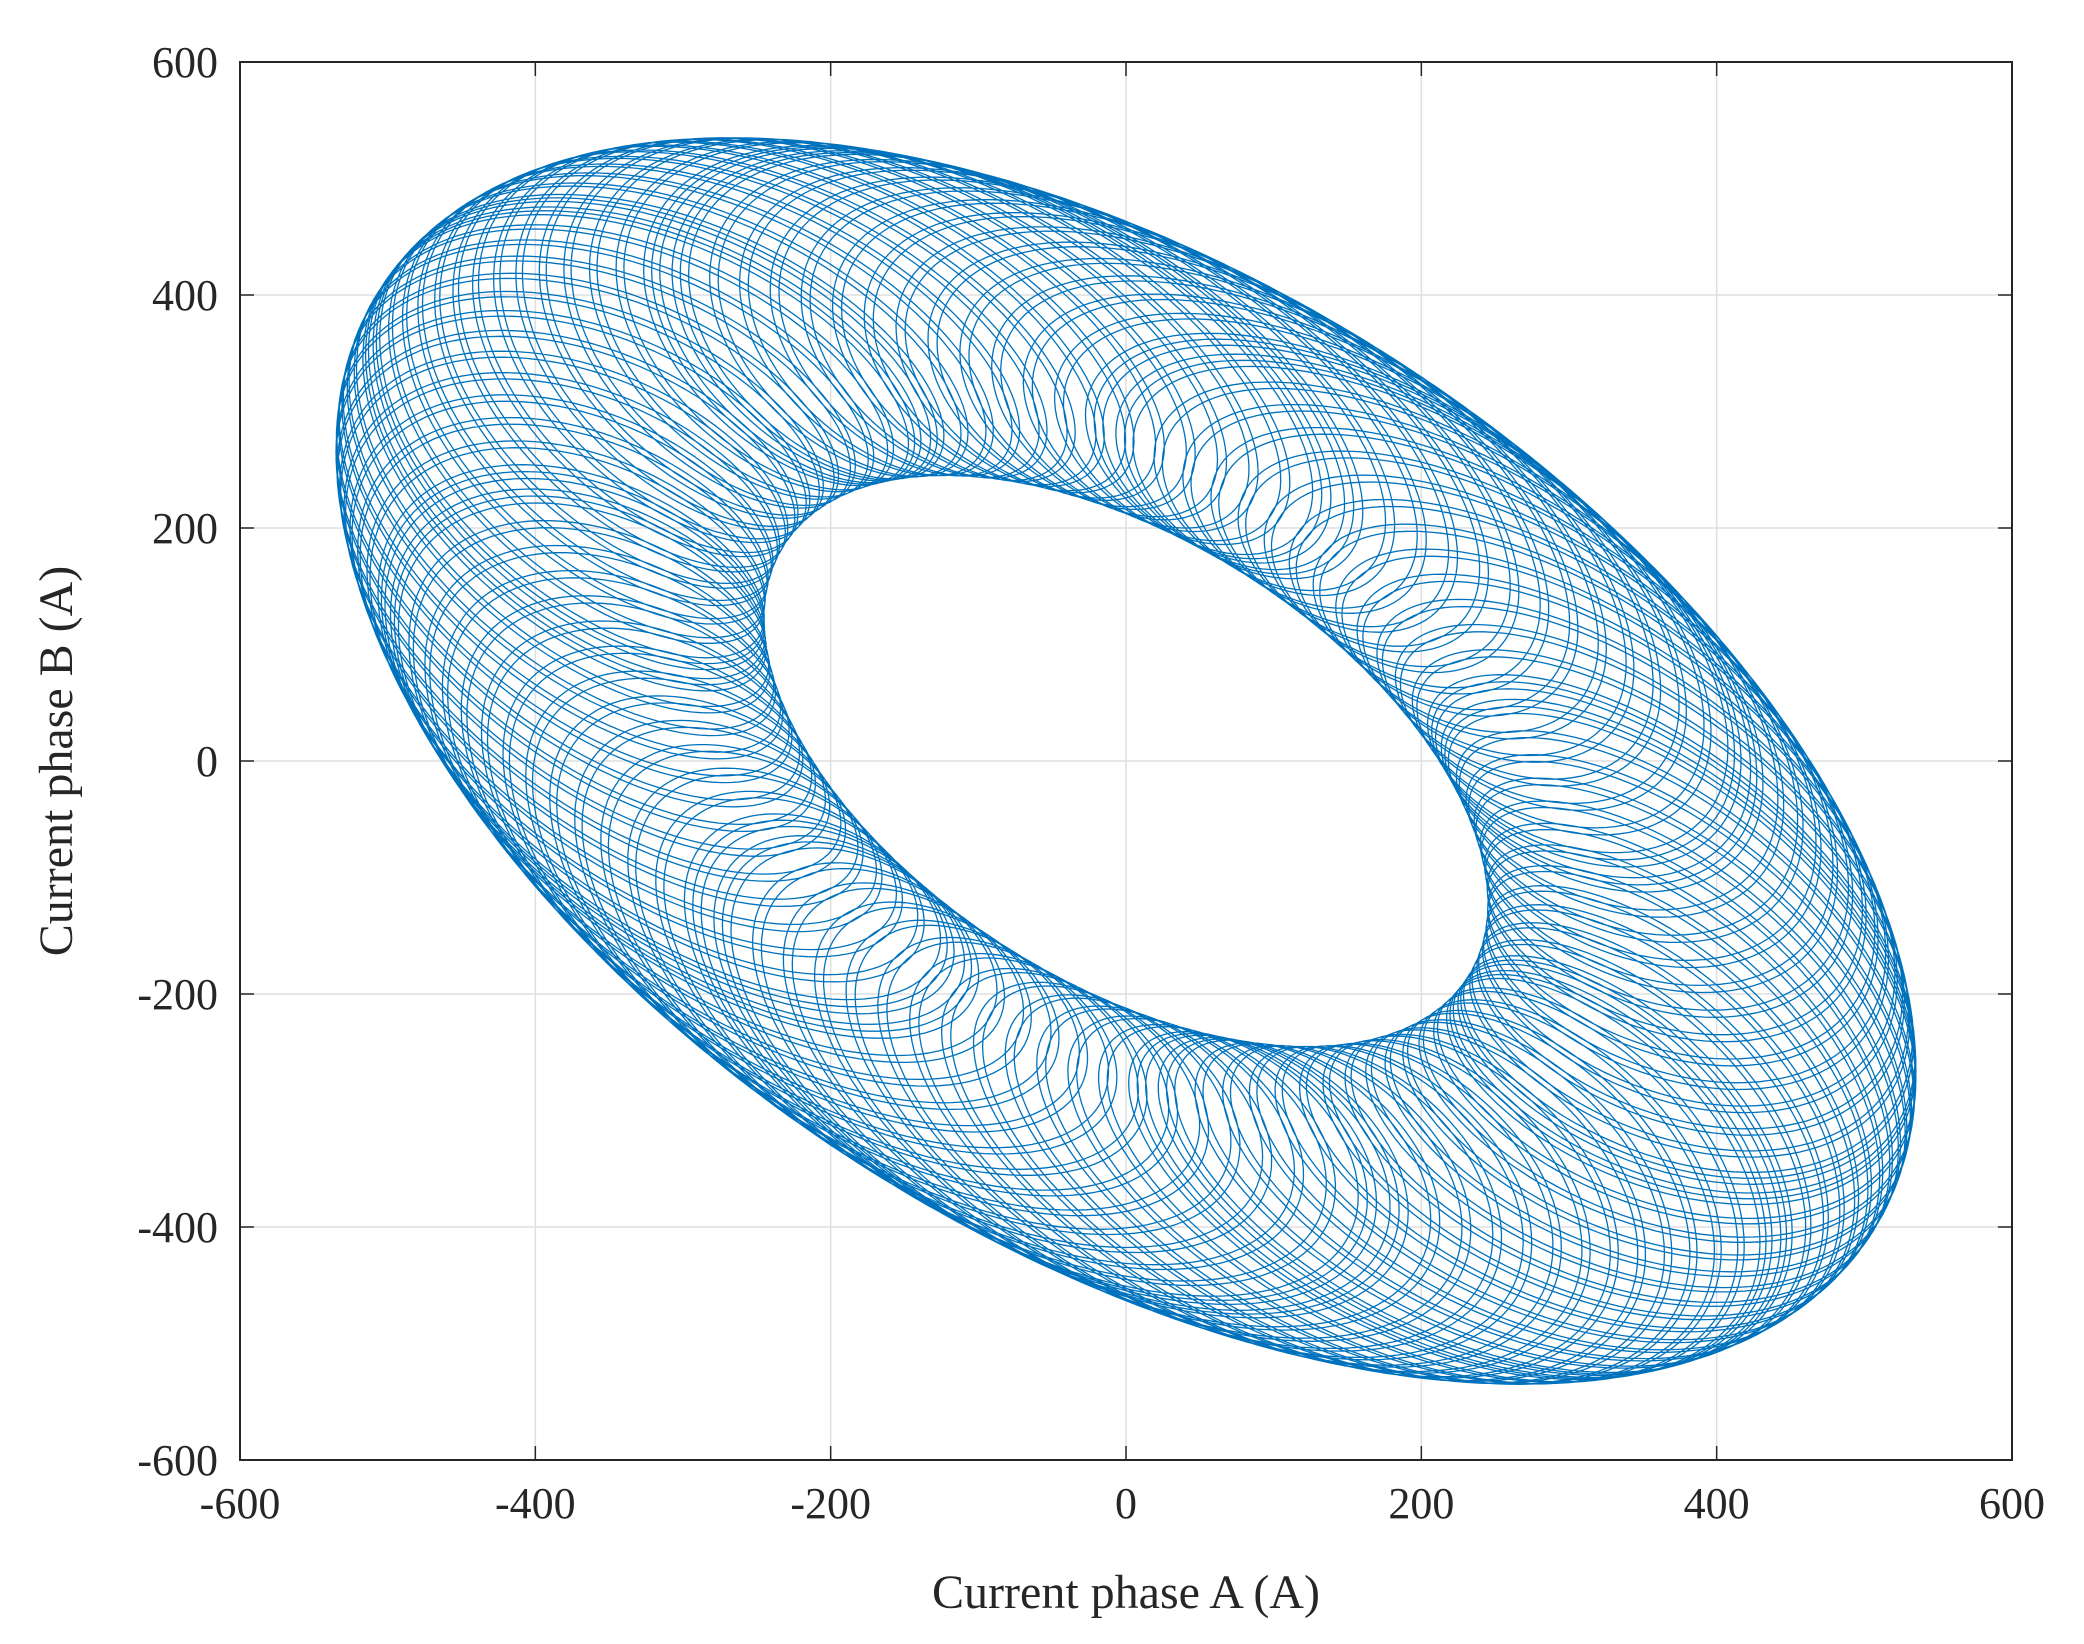 This screenshot has width=2084, height=1644. What do you see at coordinates (185, 528) in the screenshot?
I see `y-tick-label: 200` at bounding box center [185, 528].